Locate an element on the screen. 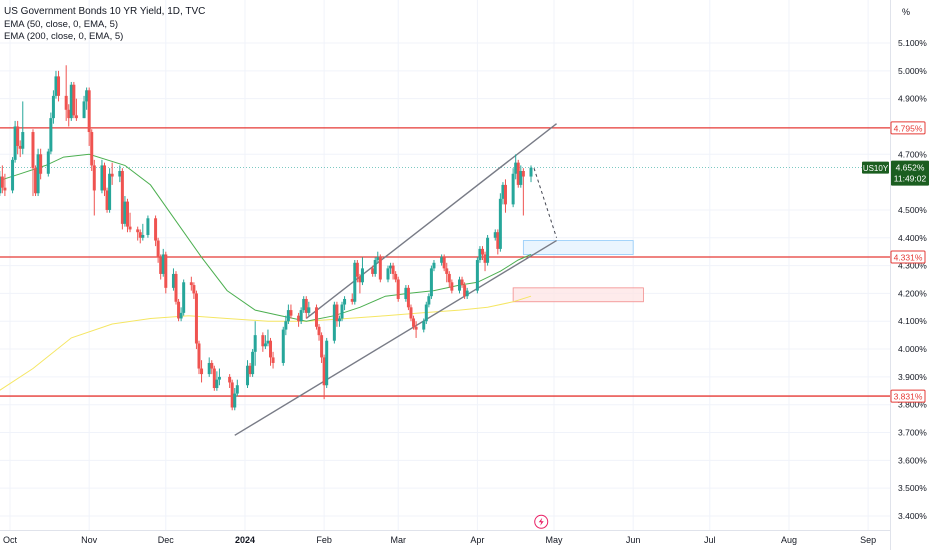  legend-ema200: EMA (200, close, 0, EMA, 5) is located at coordinates (64, 36).